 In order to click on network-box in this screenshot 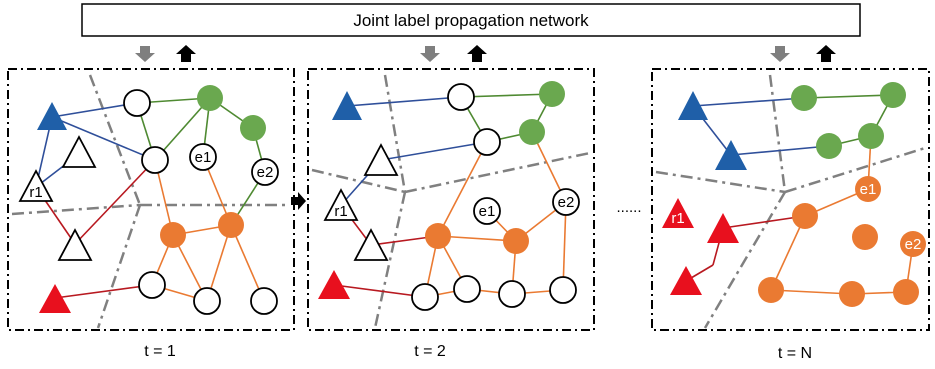, I will do `click(471, 20)`.